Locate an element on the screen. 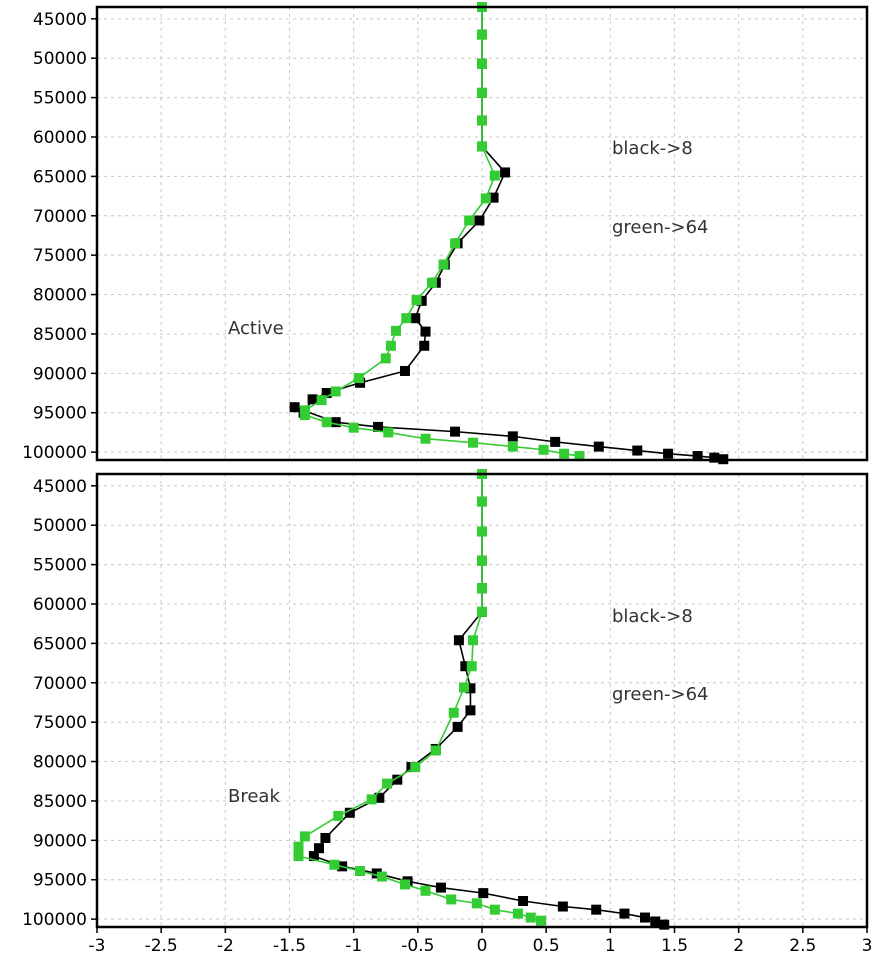 The height and width of the screenshot is (959, 881). x-tick-label: -1 is located at coordinates (353, 946).